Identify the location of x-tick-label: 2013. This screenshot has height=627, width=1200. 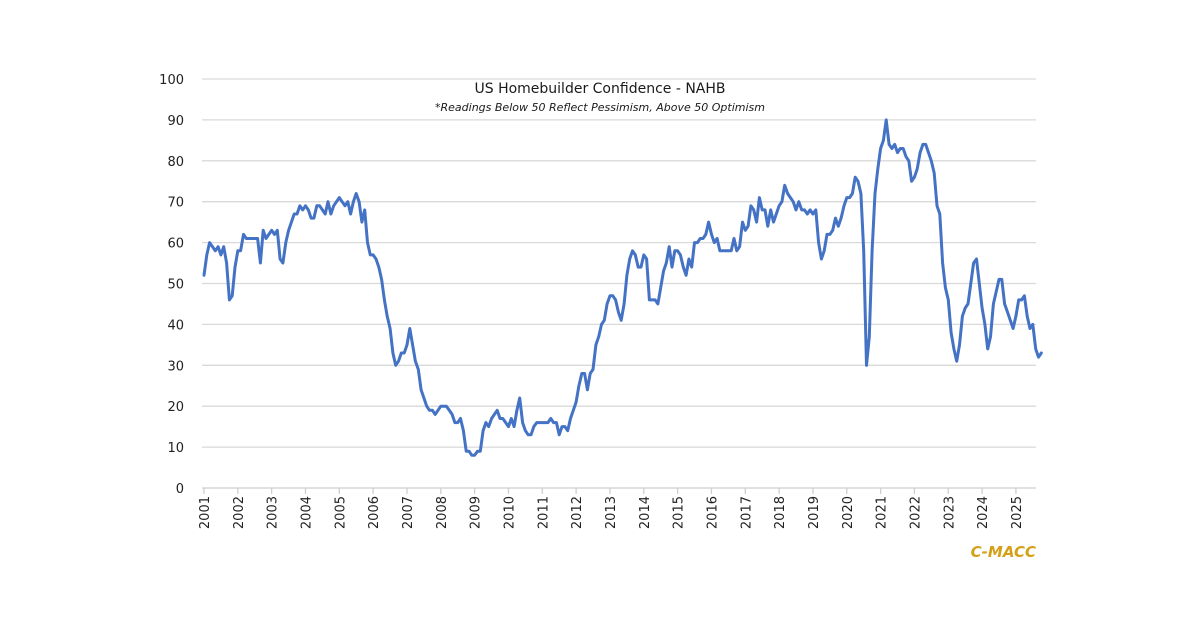
(611, 512).